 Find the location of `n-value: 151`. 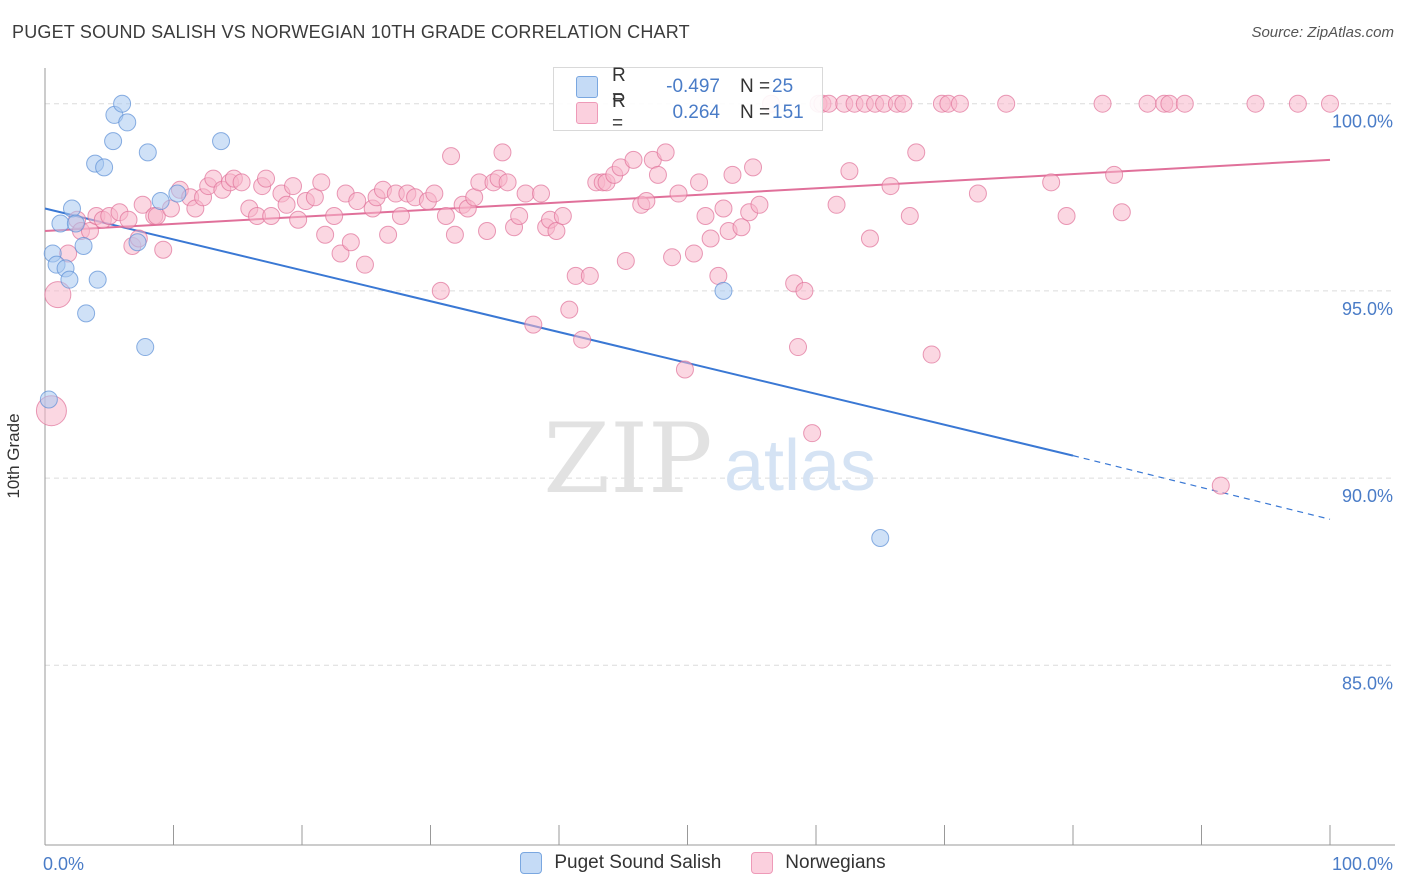

n-value: 151 is located at coordinates (788, 112).